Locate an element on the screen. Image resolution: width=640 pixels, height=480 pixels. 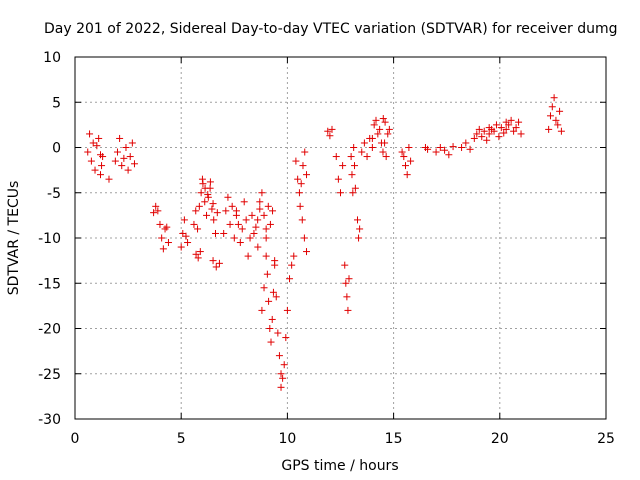
y-tick-label: -15 is located at coordinates (49, 284).